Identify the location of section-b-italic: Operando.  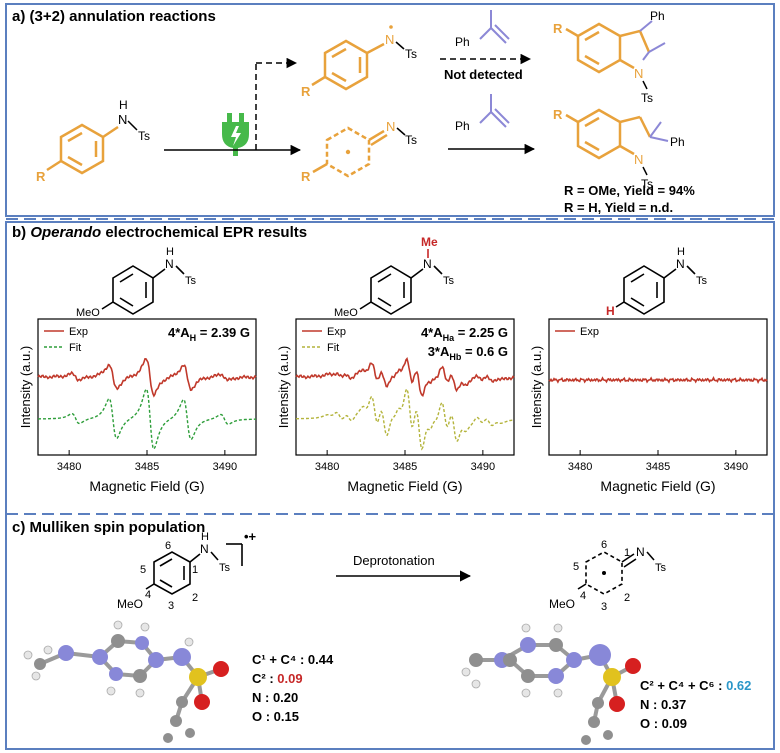
(66, 232).